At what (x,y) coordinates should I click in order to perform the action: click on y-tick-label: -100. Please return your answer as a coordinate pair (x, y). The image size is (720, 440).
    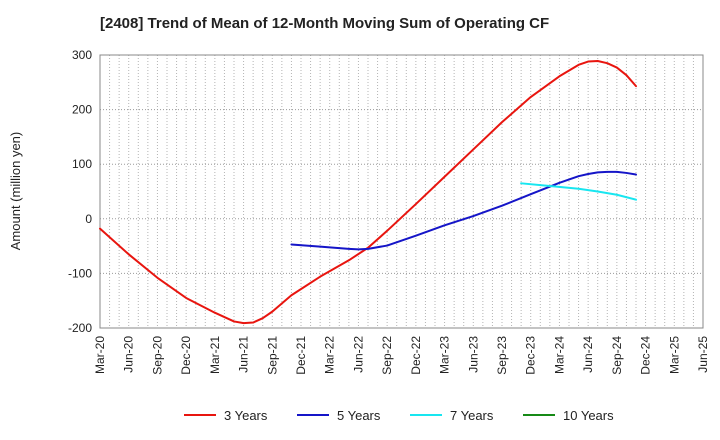
    Looking at the image, I should click on (80, 273).